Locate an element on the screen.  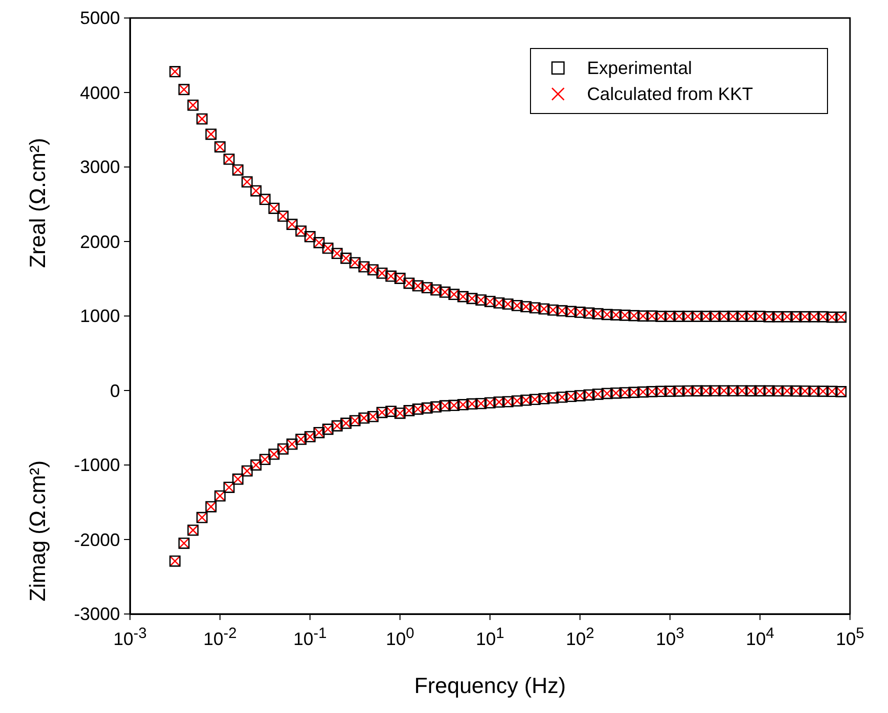
y-tick-label: 3000 is located at coordinates (100, 167).